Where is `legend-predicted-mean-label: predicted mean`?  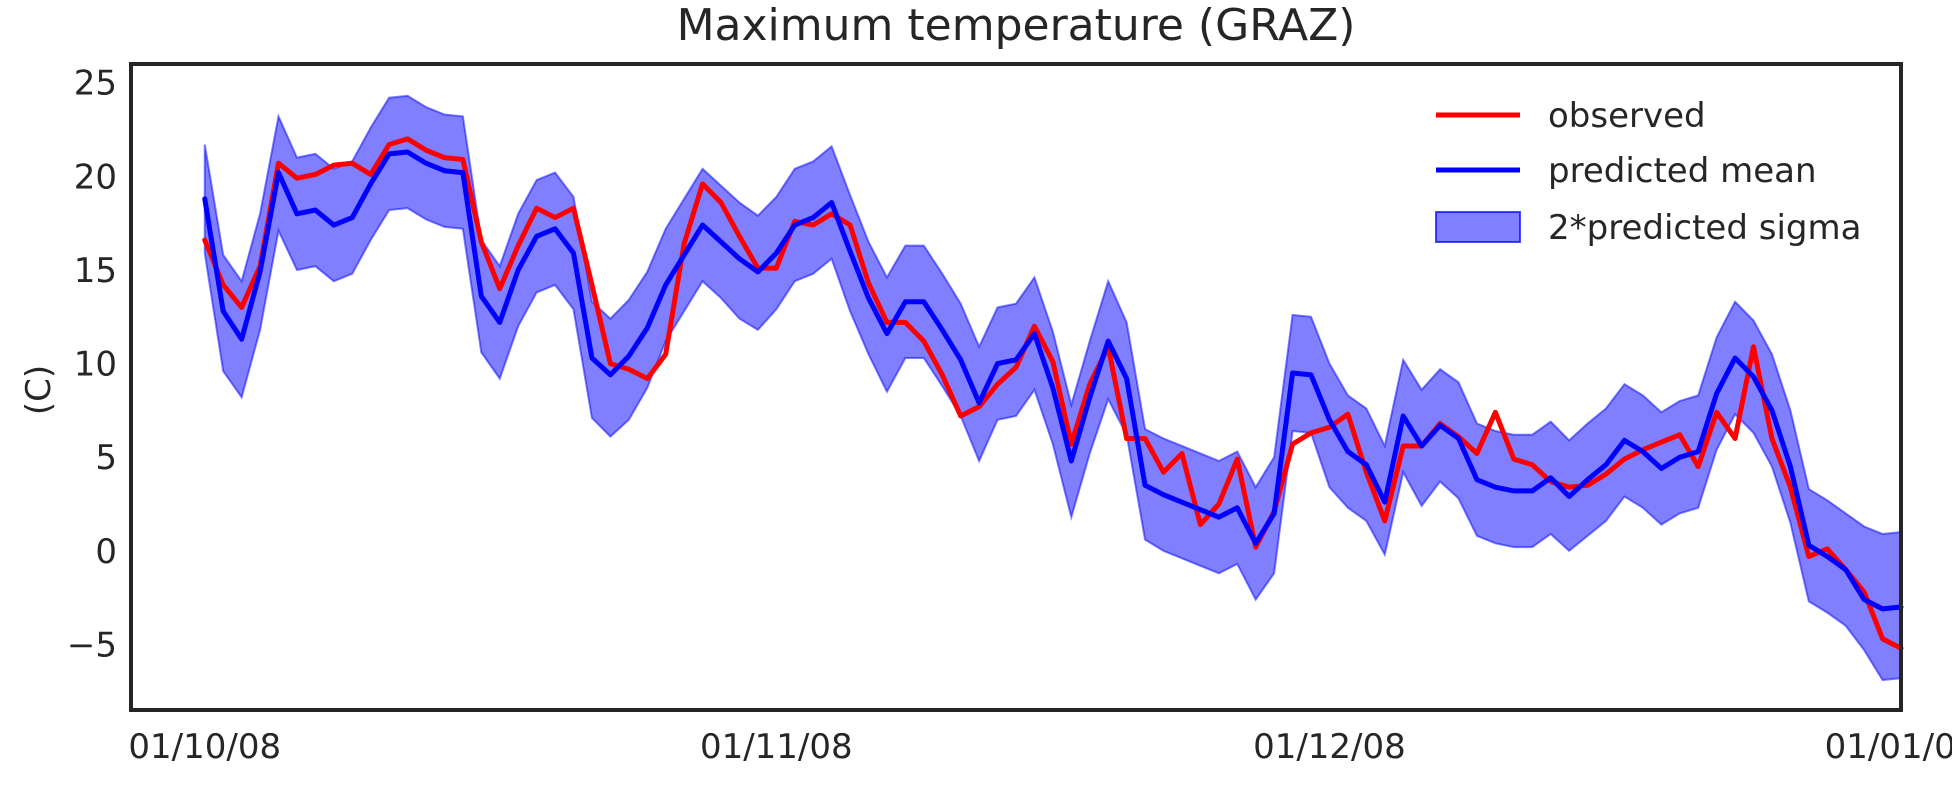 legend-predicted-mean-label: predicted mean is located at coordinates (1682, 171).